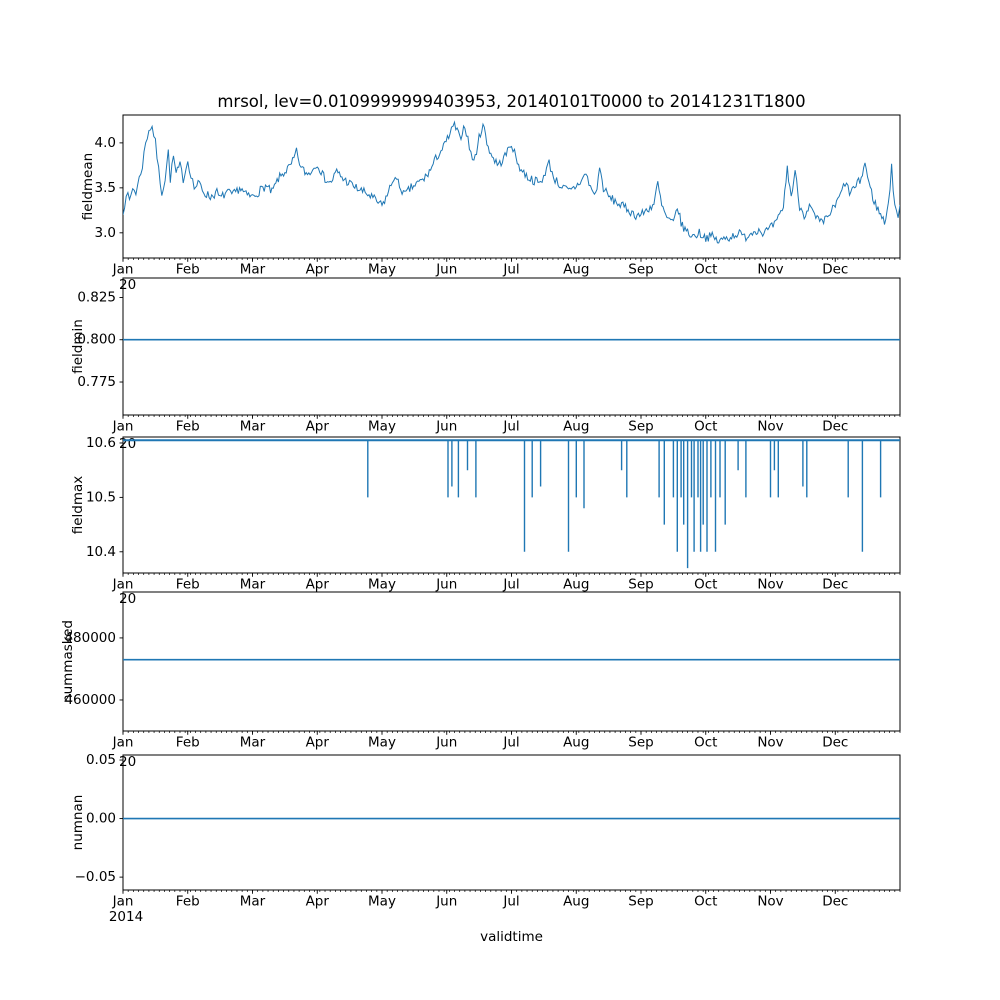 This screenshot has height=1000, width=1000. Describe the element at coordinates (68, 661) in the screenshot. I see `ylabel-nummasked: nummasked` at that location.